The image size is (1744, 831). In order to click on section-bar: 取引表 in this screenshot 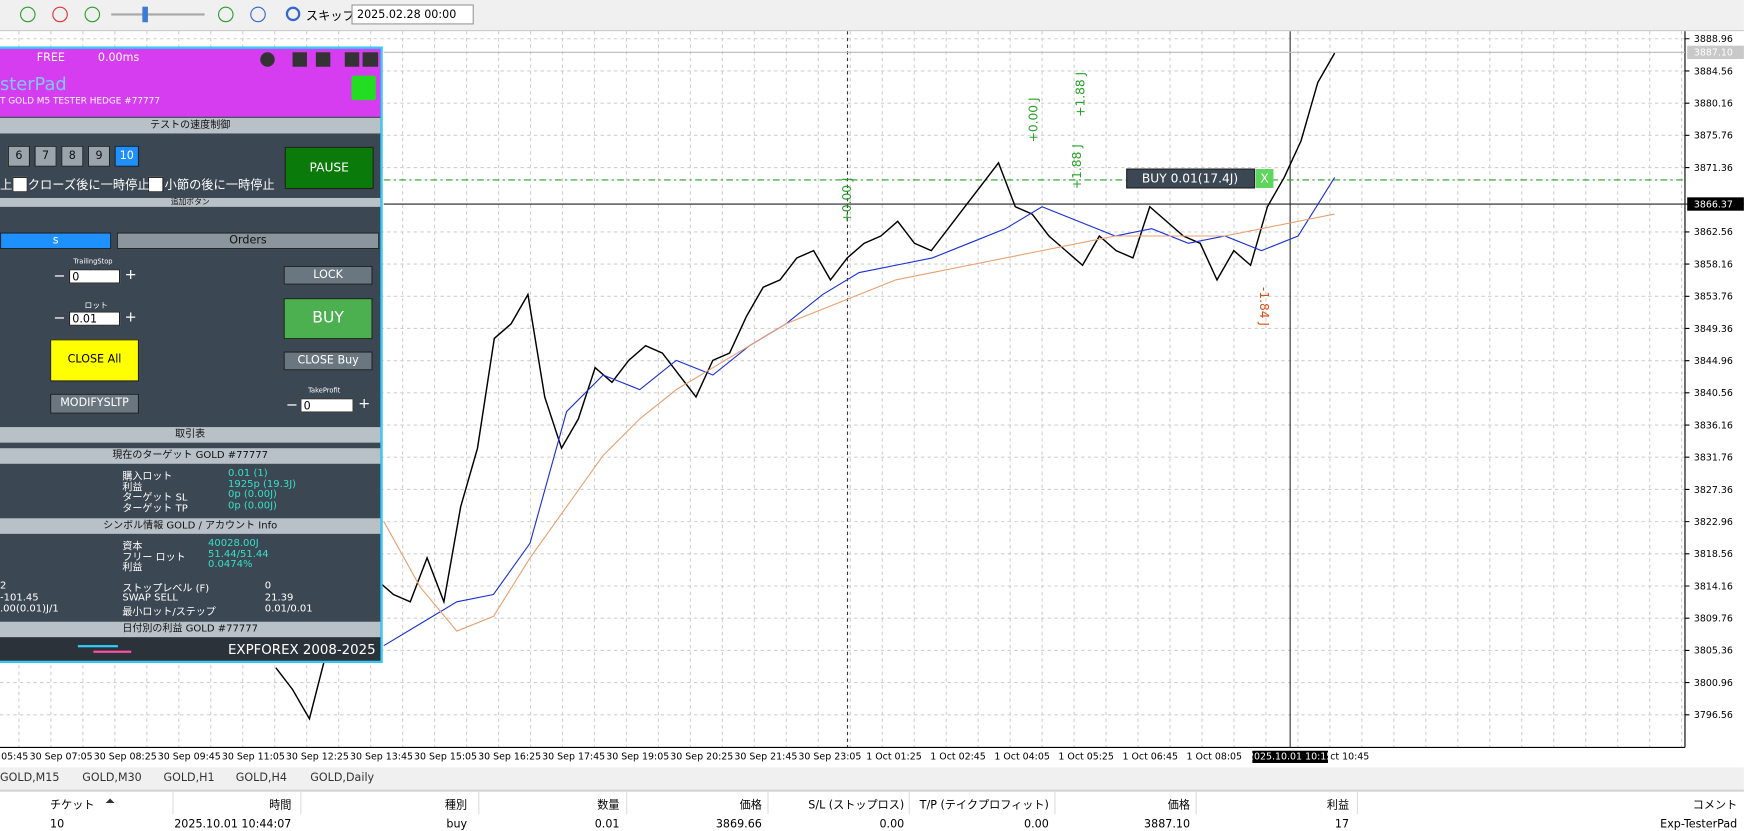, I will do `click(190, 435)`.